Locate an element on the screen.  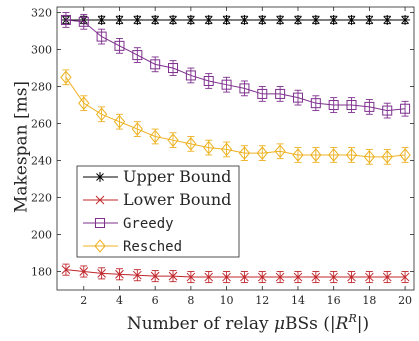
legend-label-resched: Resched is located at coordinates (152, 247).